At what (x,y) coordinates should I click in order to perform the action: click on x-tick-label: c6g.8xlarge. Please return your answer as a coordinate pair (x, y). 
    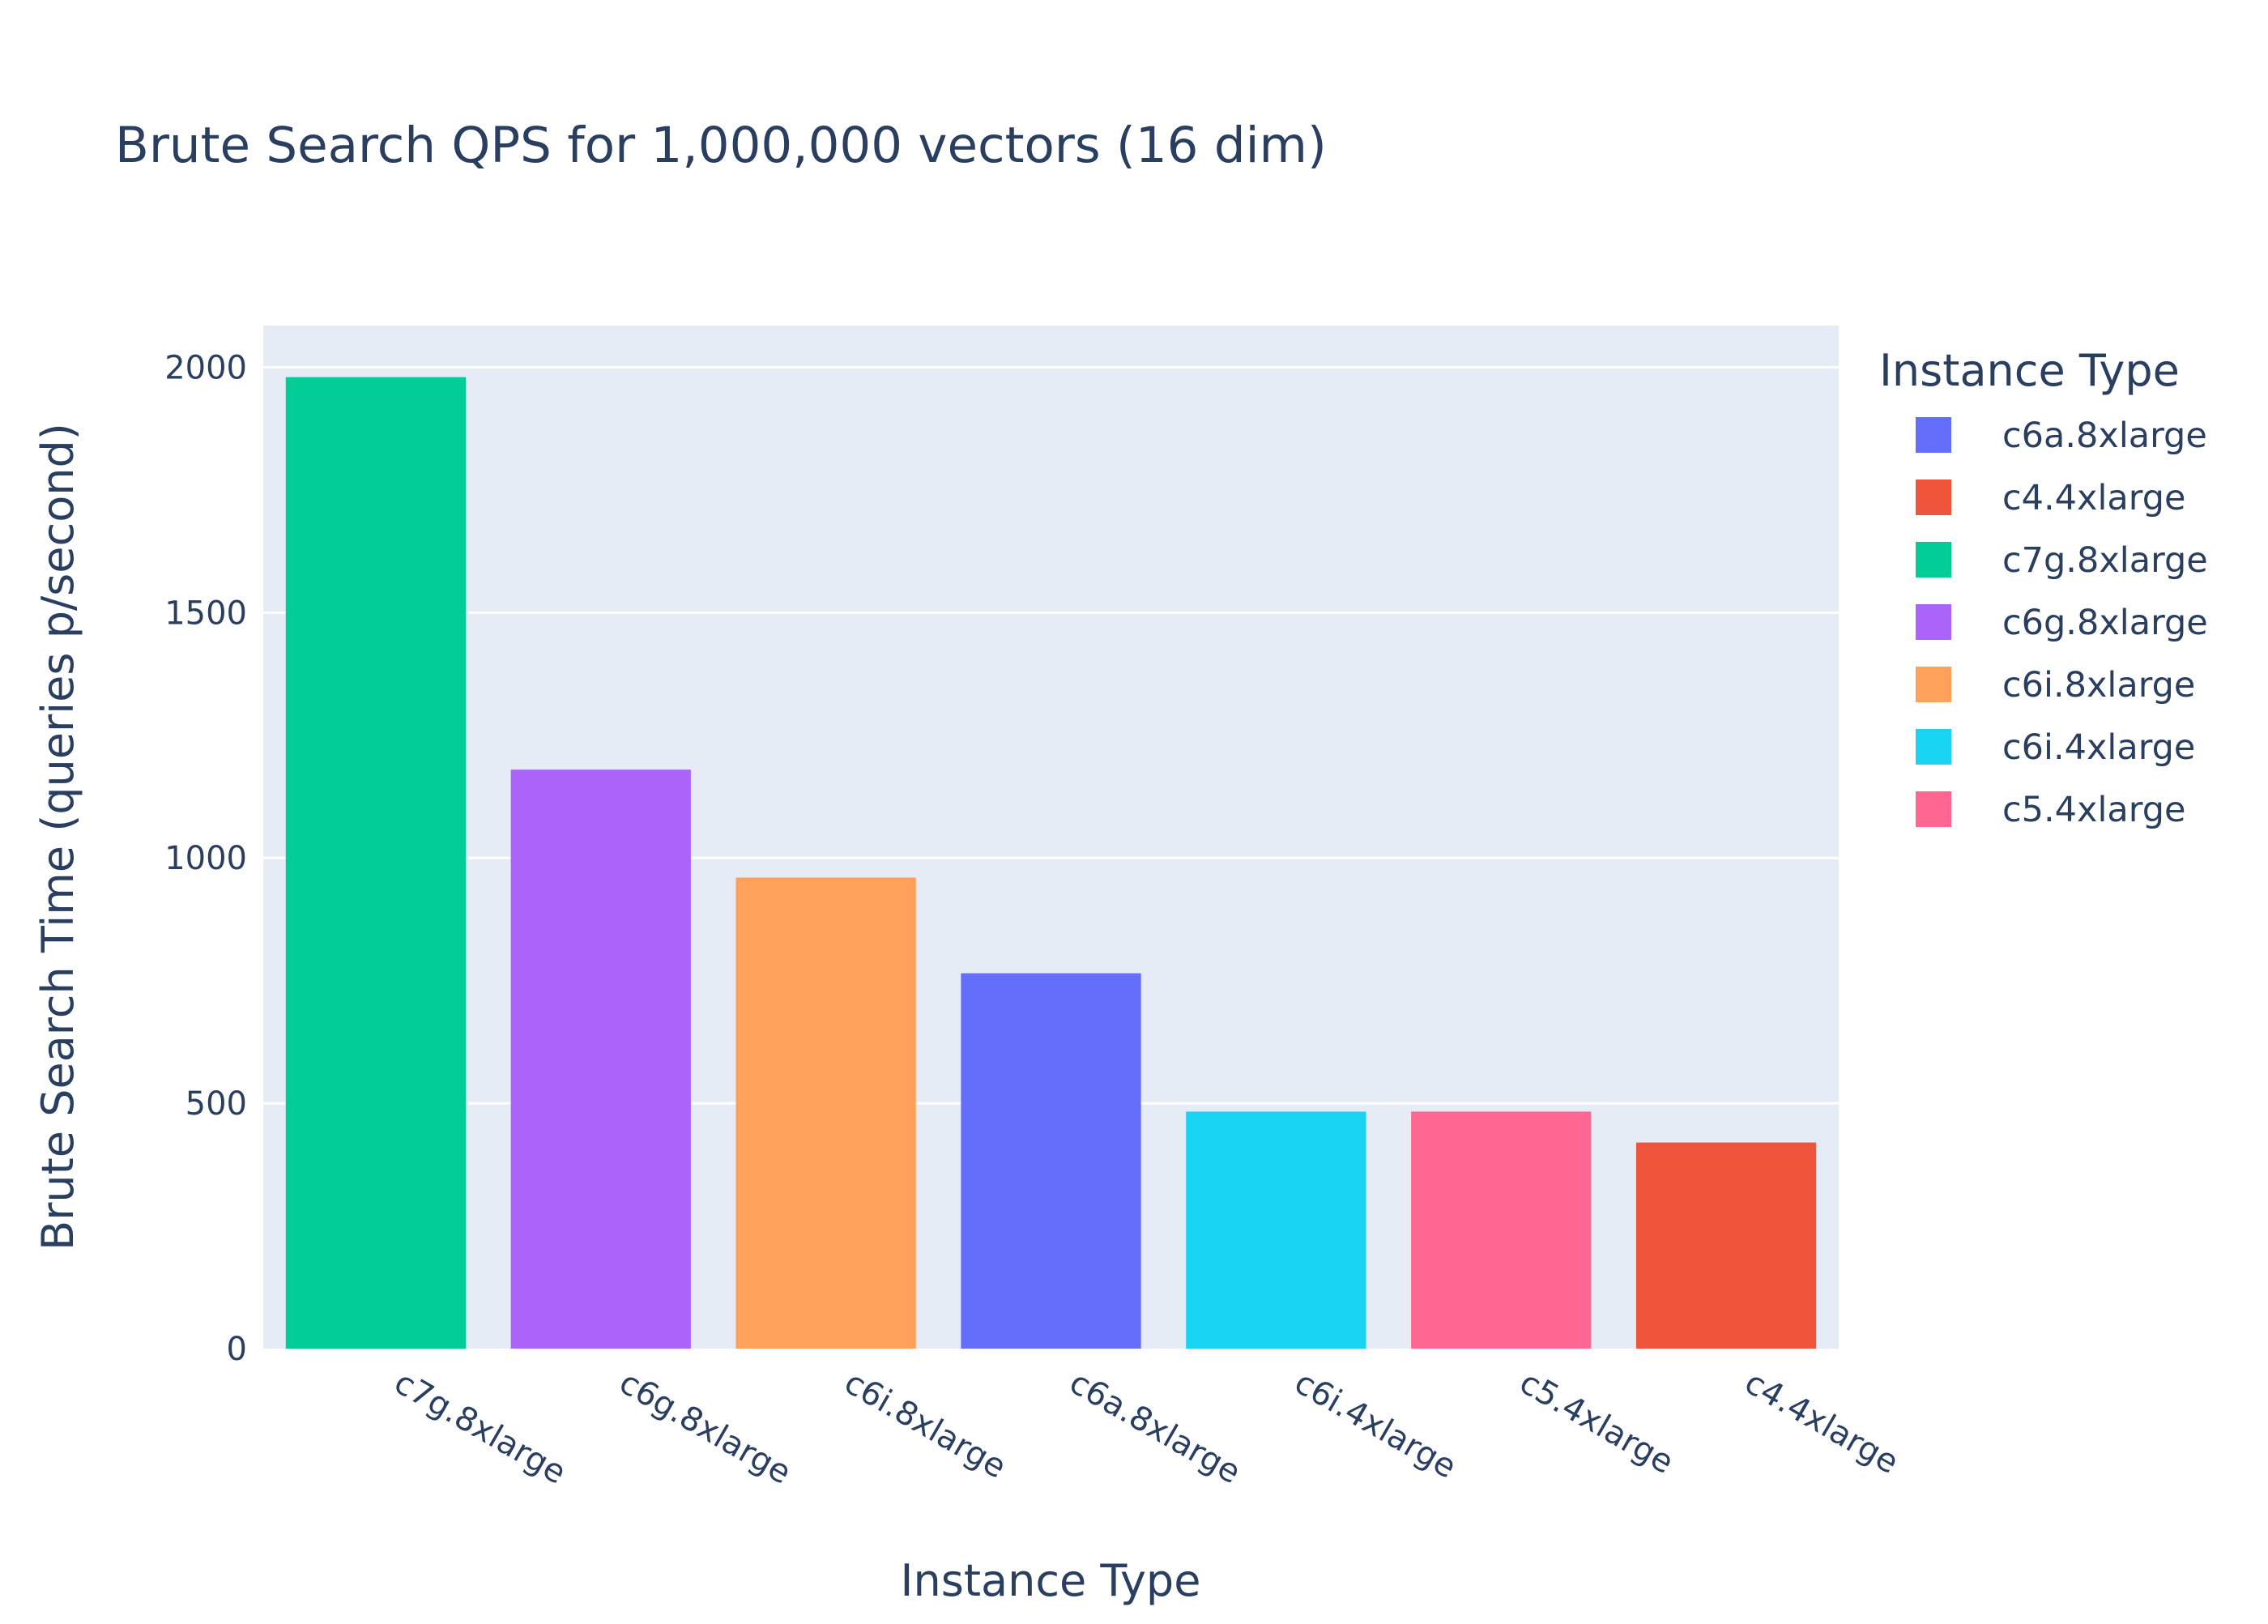
    Looking at the image, I should click on (705, 1428).